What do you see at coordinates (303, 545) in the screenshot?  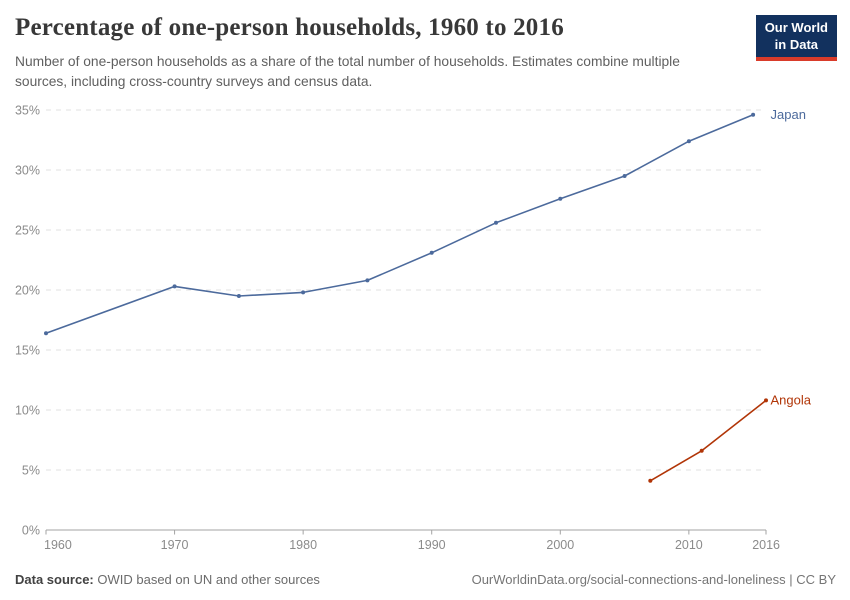 I see `x-tick-label: 1980` at bounding box center [303, 545].